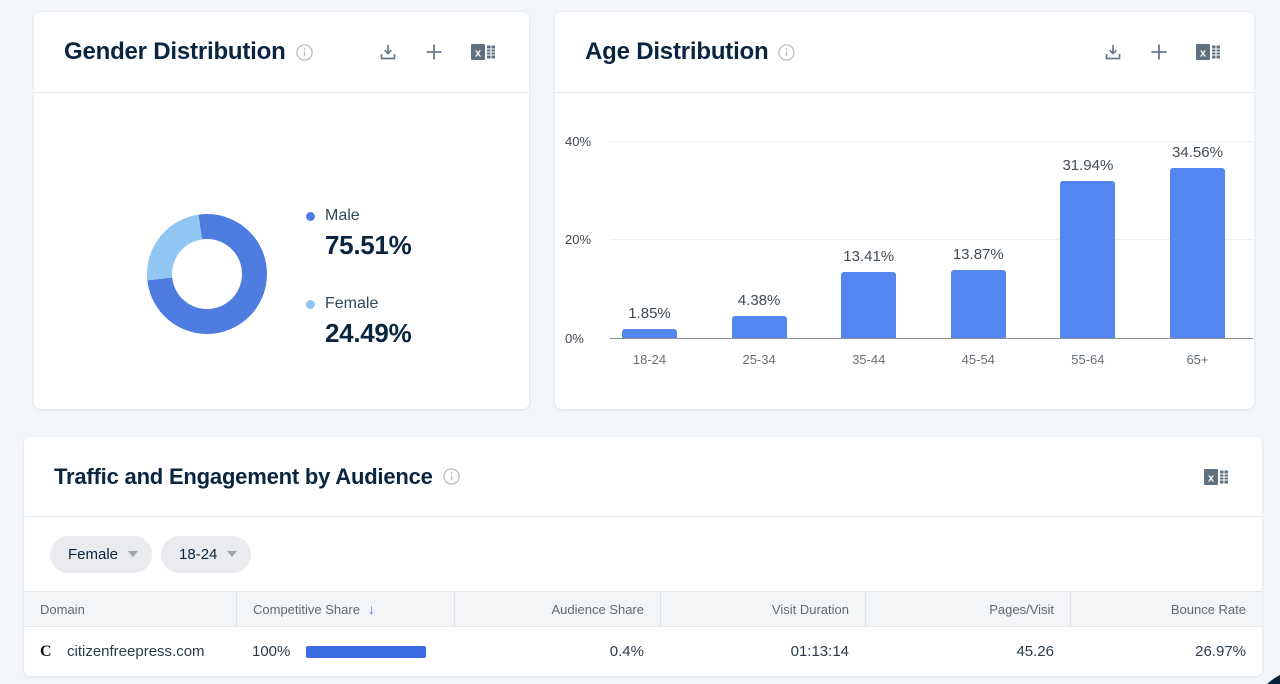 The image size is (1280, 684). I want to click on male-dot-icon, so click(310, 216).